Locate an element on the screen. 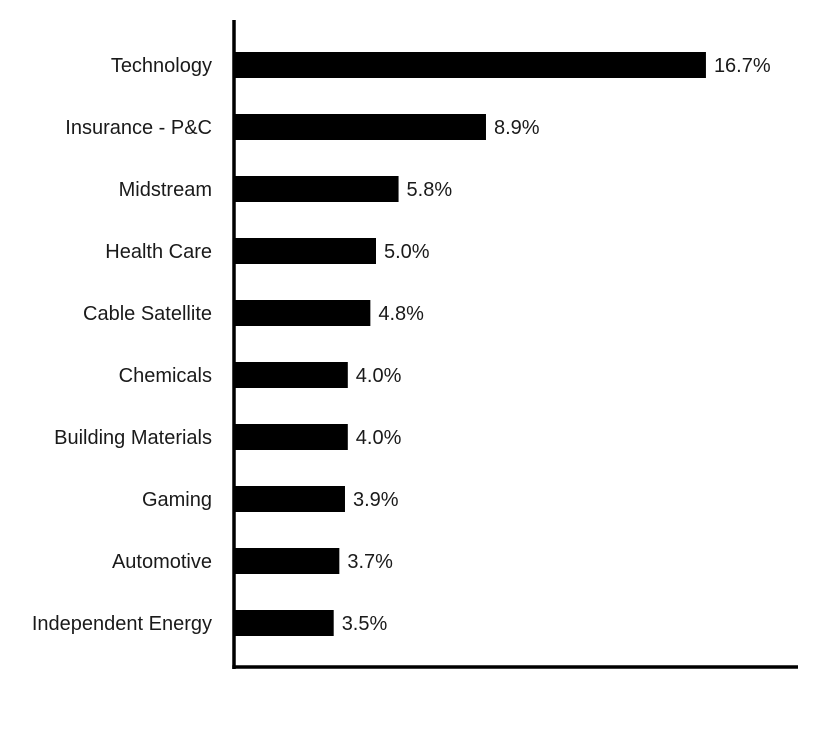  value-label: 5.0% is located at coordinates (407, 252).